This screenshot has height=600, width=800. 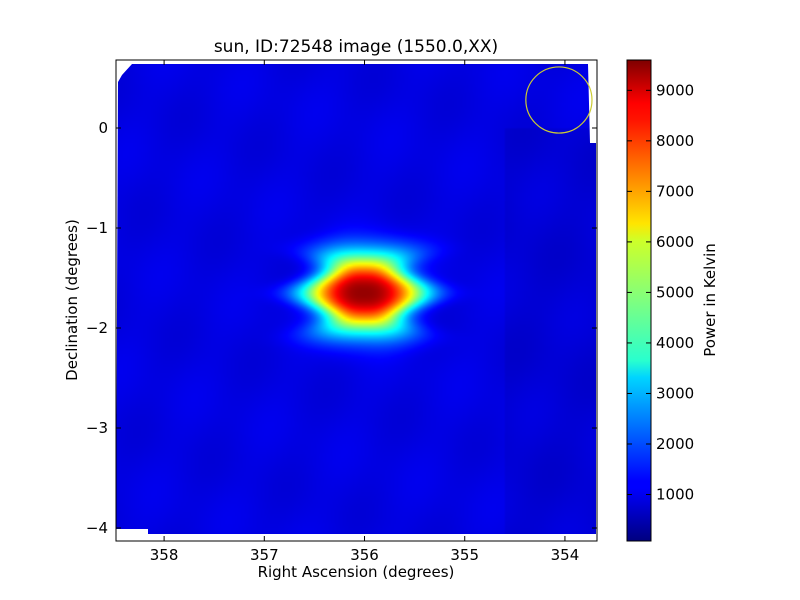 What do you see at coordinates (675, 242) in the screenshot?
I see `colorbar-tick-label-5: 6000` at bounding box center [675, 242].